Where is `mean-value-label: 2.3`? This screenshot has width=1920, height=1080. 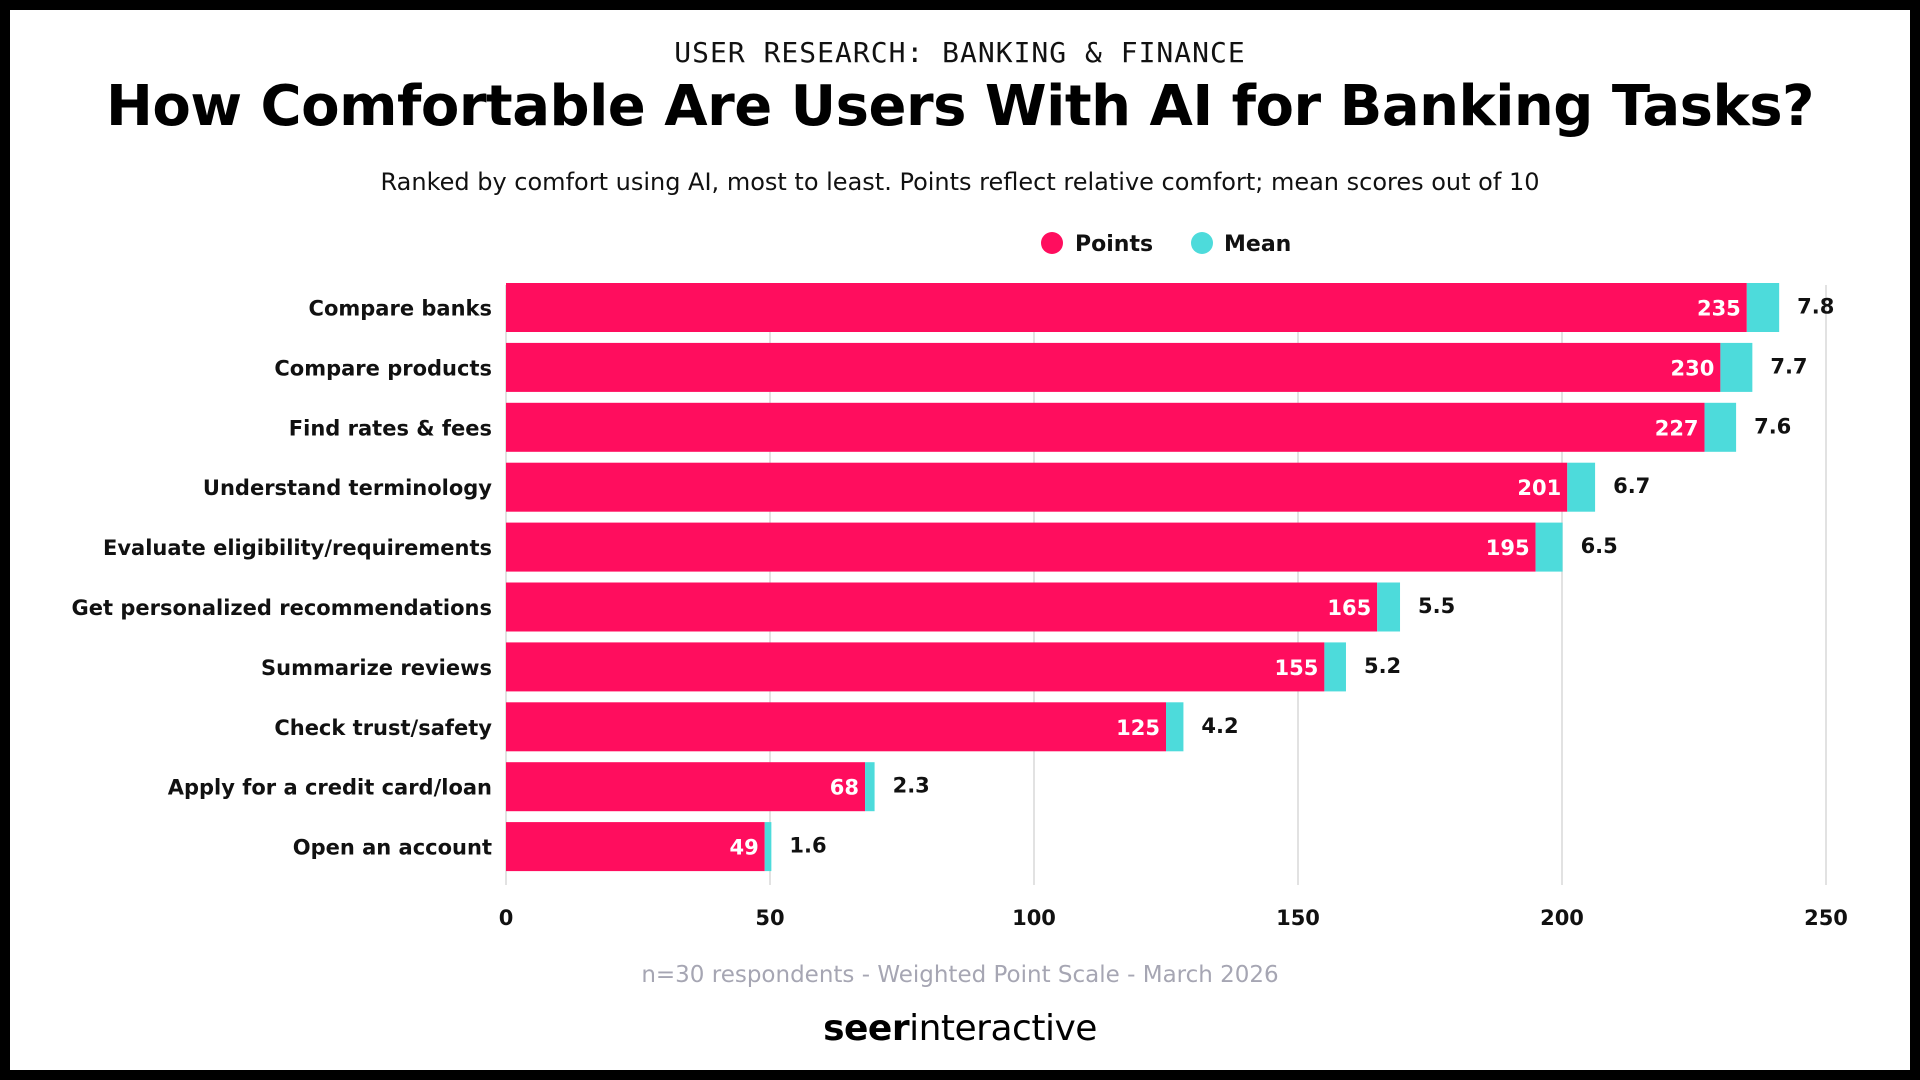 mean-value-label: 2.3 is located at coordinates (911, 786).